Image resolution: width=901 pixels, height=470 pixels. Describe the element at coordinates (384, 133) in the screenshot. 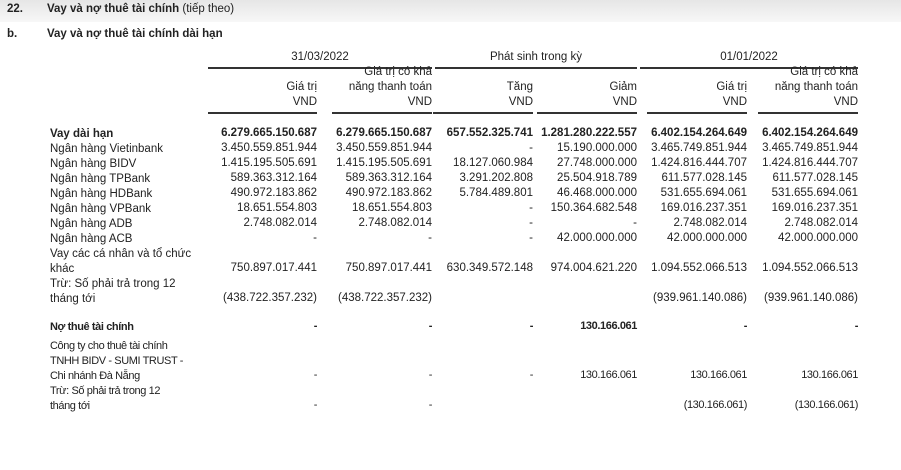

I see `cell-value: 6.279.665.150.687` at that location.